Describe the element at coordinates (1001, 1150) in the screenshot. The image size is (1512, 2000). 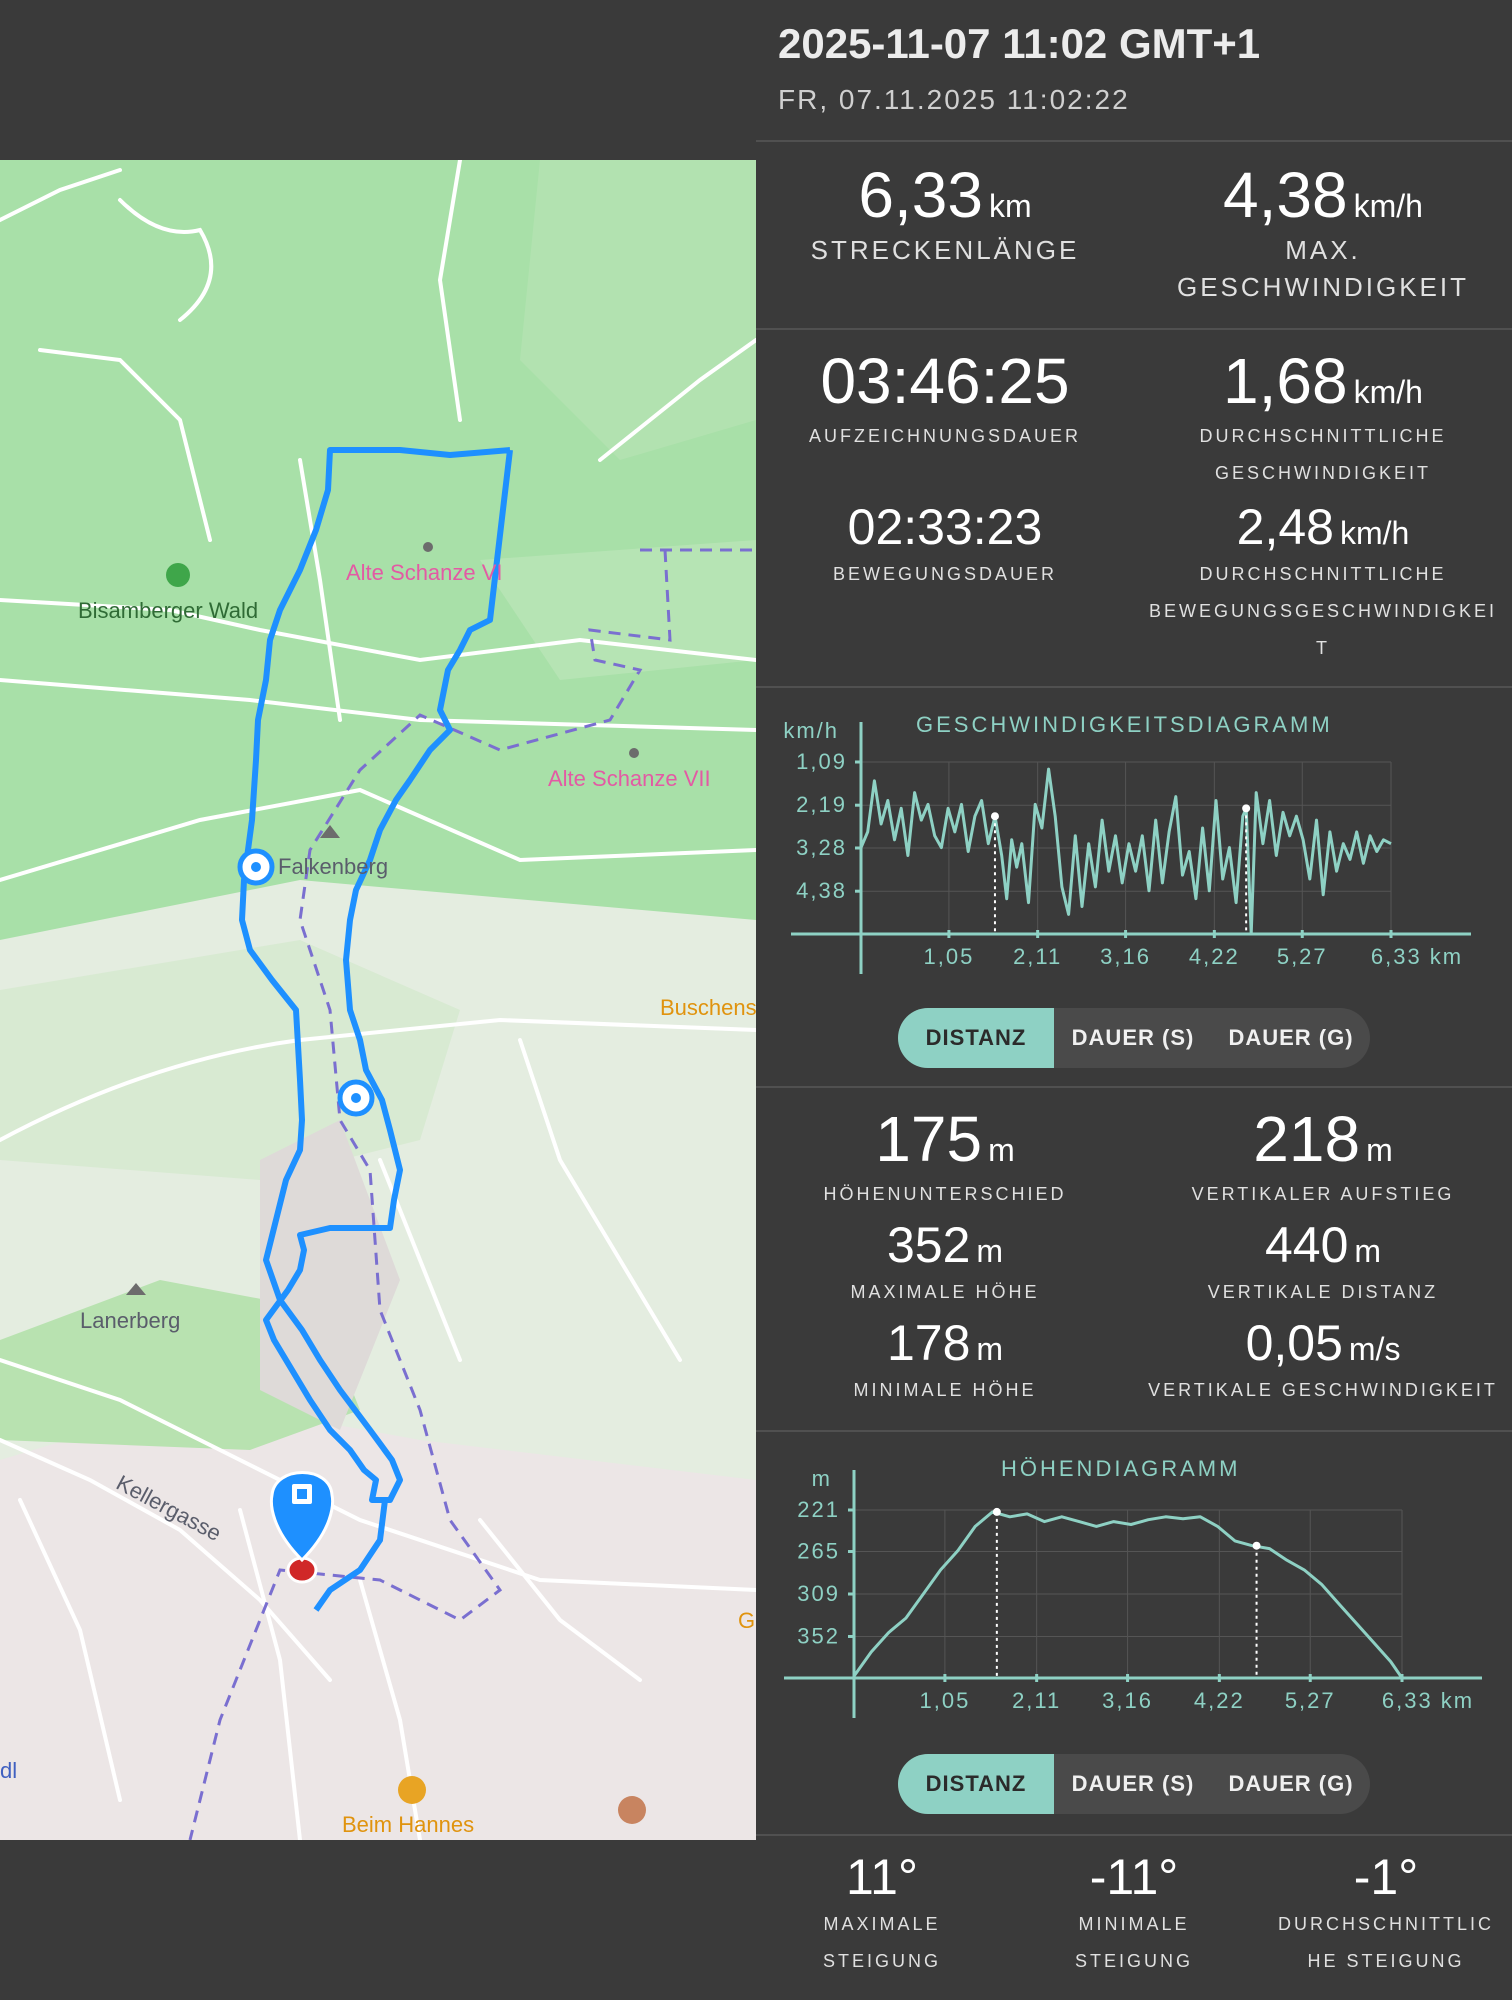
I see `height-diff-unit: m` at that location.